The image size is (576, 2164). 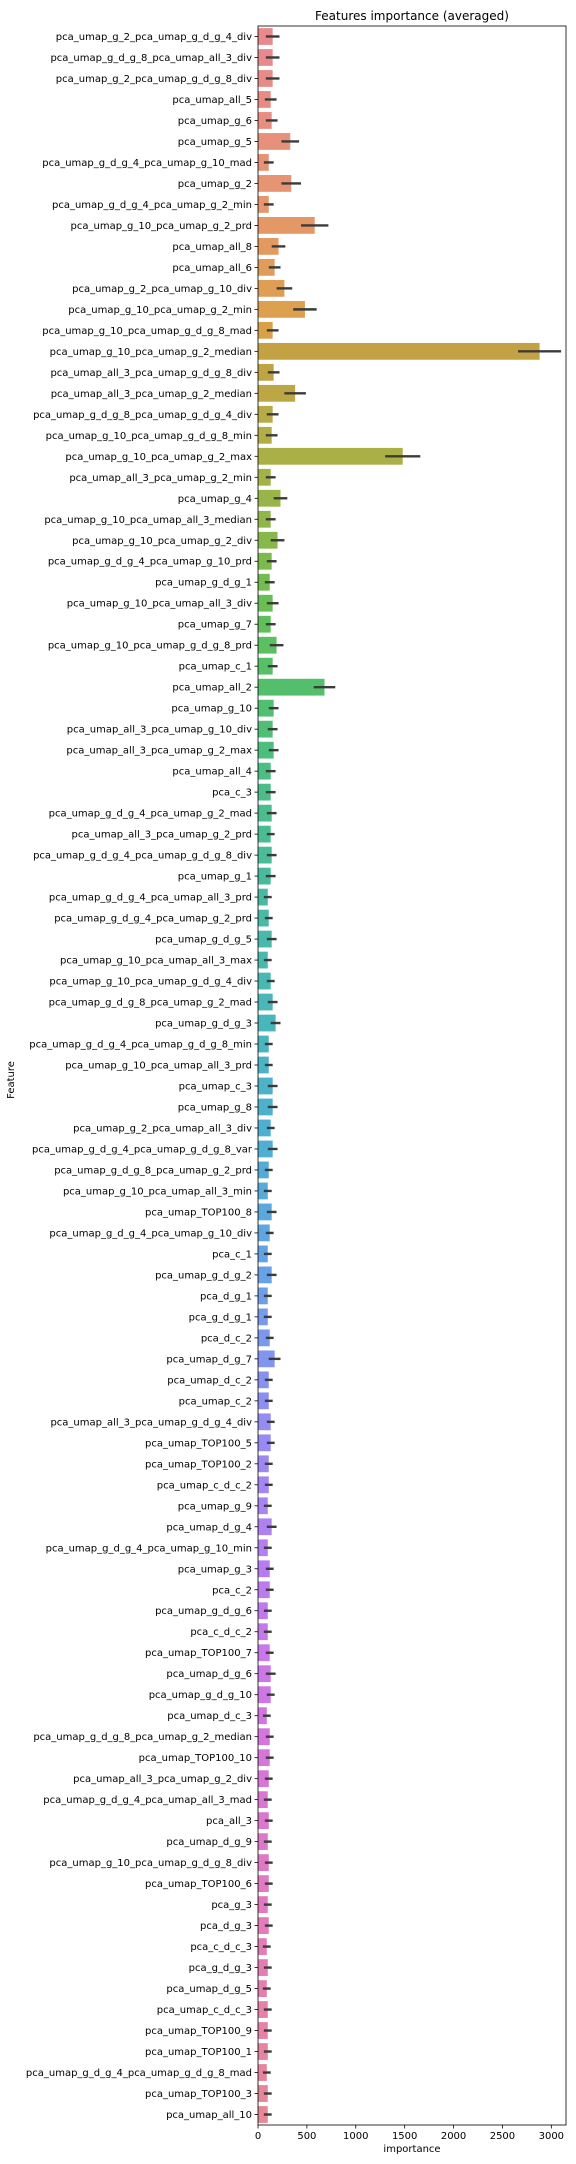 What do you see at coordinates (212, 268) in the screenshot?
I see `y-tick-label: pca_umap_all_6` at bounding box center [212, 268].